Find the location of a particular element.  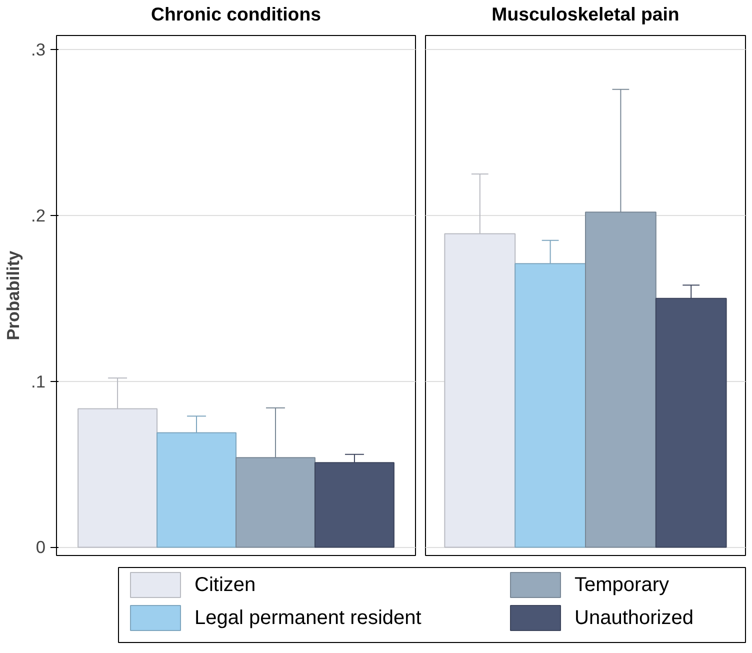

x-tick-label: Musculoskeletal pain is located at coordinates (586, 14).